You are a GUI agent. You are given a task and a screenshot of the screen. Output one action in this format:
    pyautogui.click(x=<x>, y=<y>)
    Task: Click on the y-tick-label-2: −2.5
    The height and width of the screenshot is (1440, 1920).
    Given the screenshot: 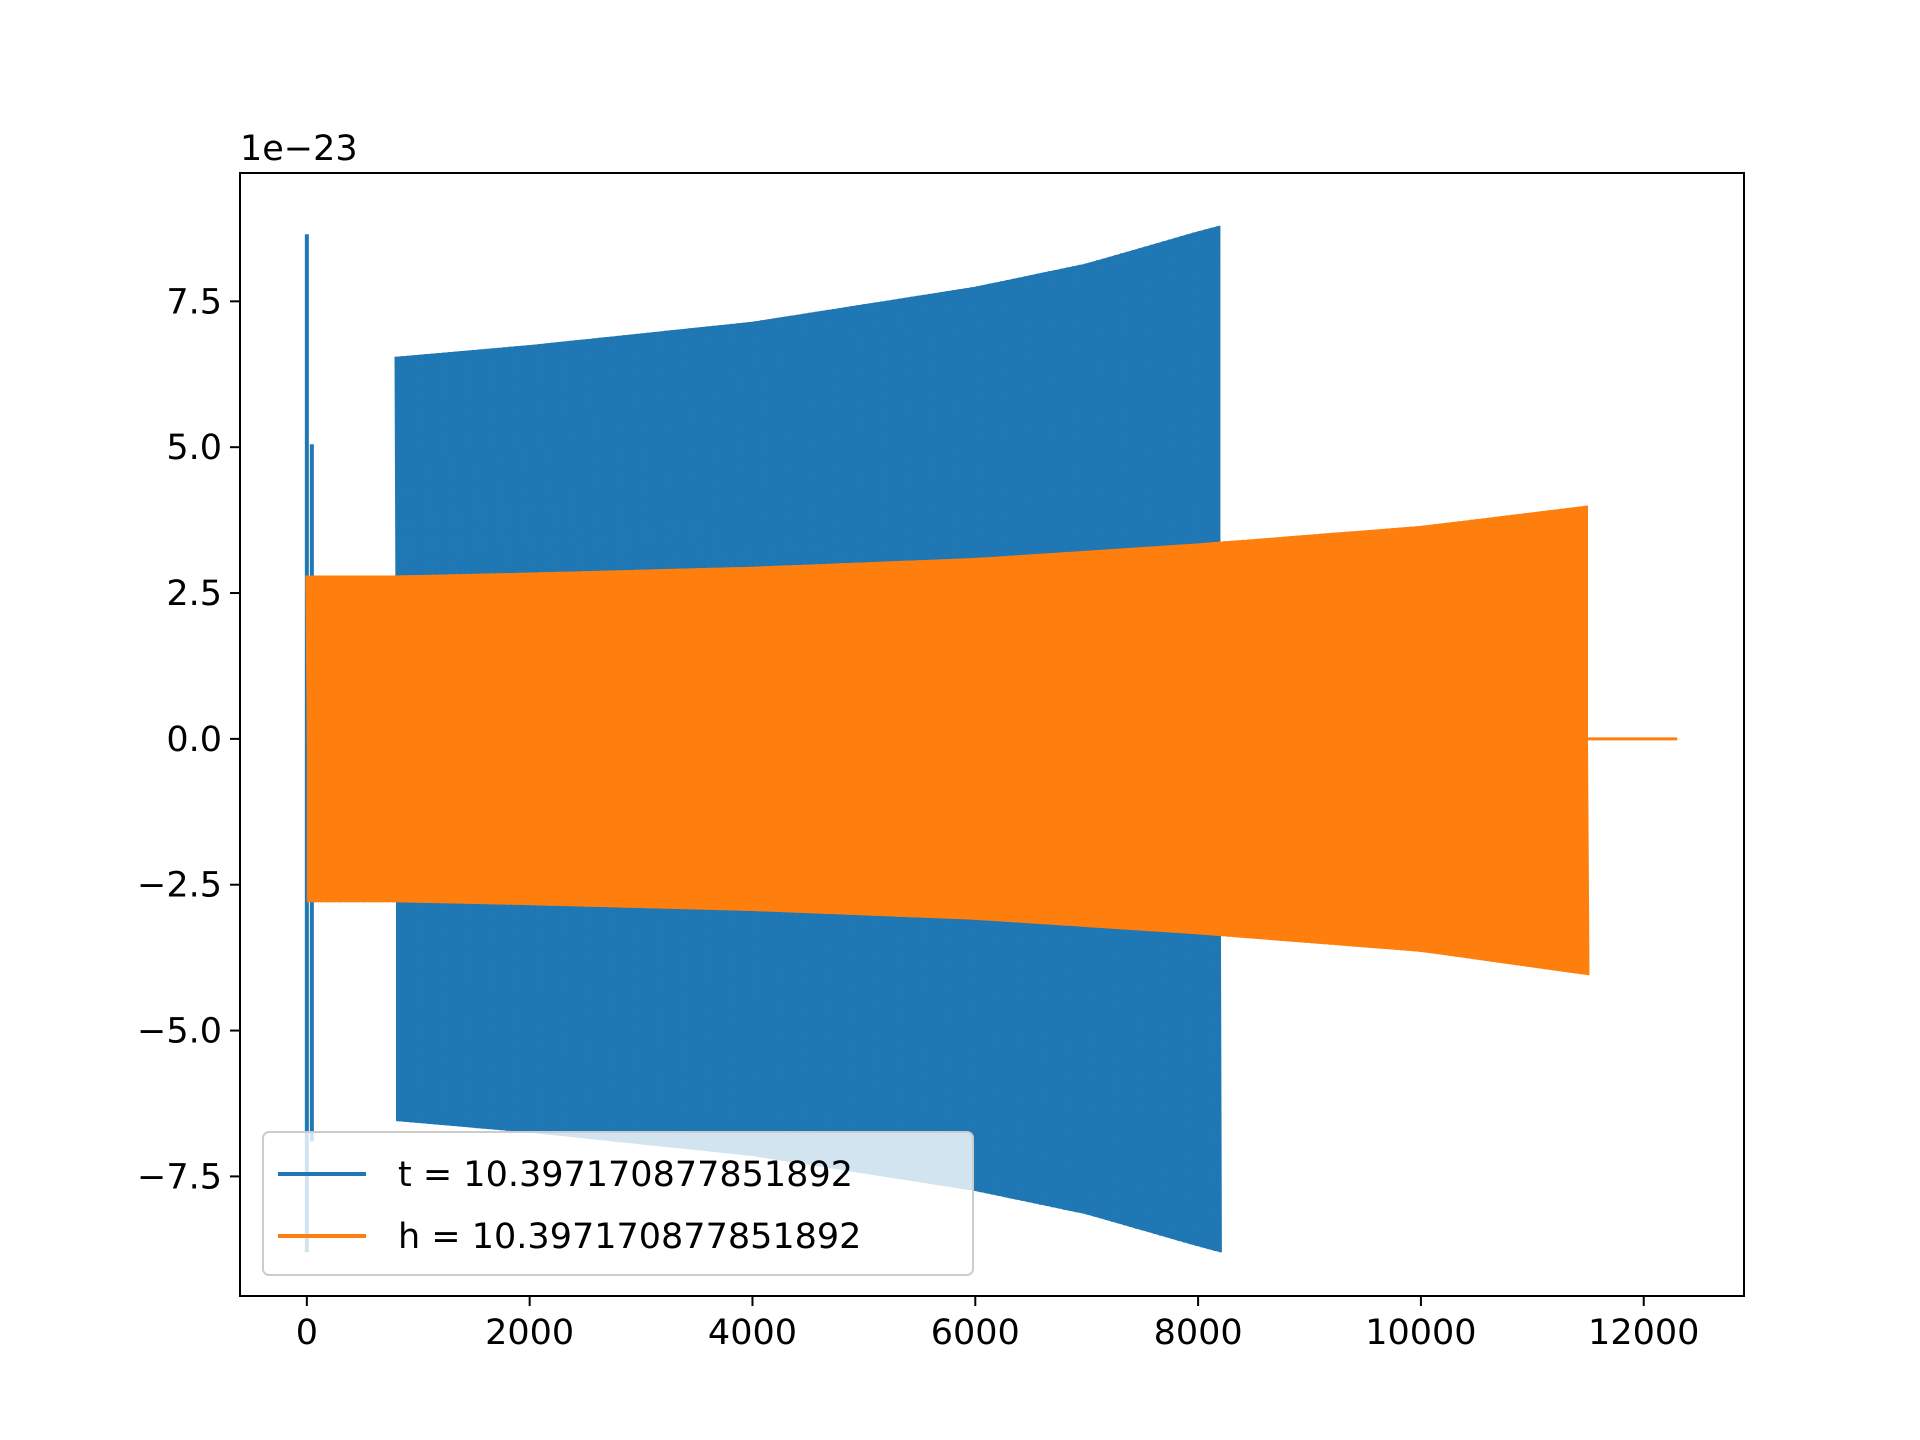 What is the action you would take?
    pyautogui.click(x=179, y=886)
    